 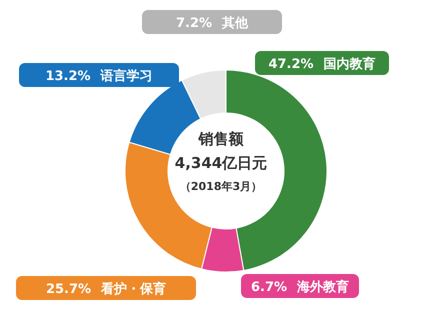 What do you see at coordinates (69, 289) in the screenshot?
I see `data-label: 25.7%` at bounding box center [69, 289].